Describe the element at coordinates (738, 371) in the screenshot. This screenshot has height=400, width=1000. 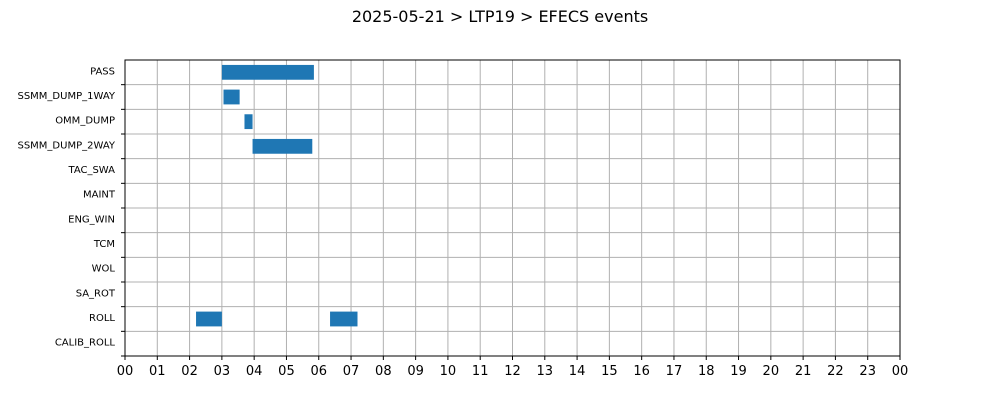
I see `x-tick-label: 19` at that location.